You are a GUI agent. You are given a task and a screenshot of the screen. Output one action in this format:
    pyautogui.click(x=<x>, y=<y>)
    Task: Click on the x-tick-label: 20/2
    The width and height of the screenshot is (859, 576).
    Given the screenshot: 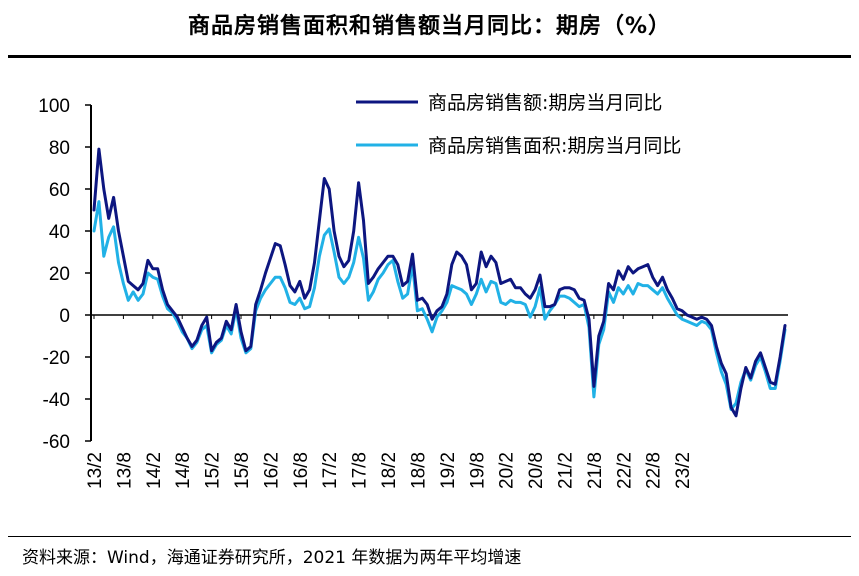 What is the action you would take?
    pyautogui.click(x=507, y=470)
    